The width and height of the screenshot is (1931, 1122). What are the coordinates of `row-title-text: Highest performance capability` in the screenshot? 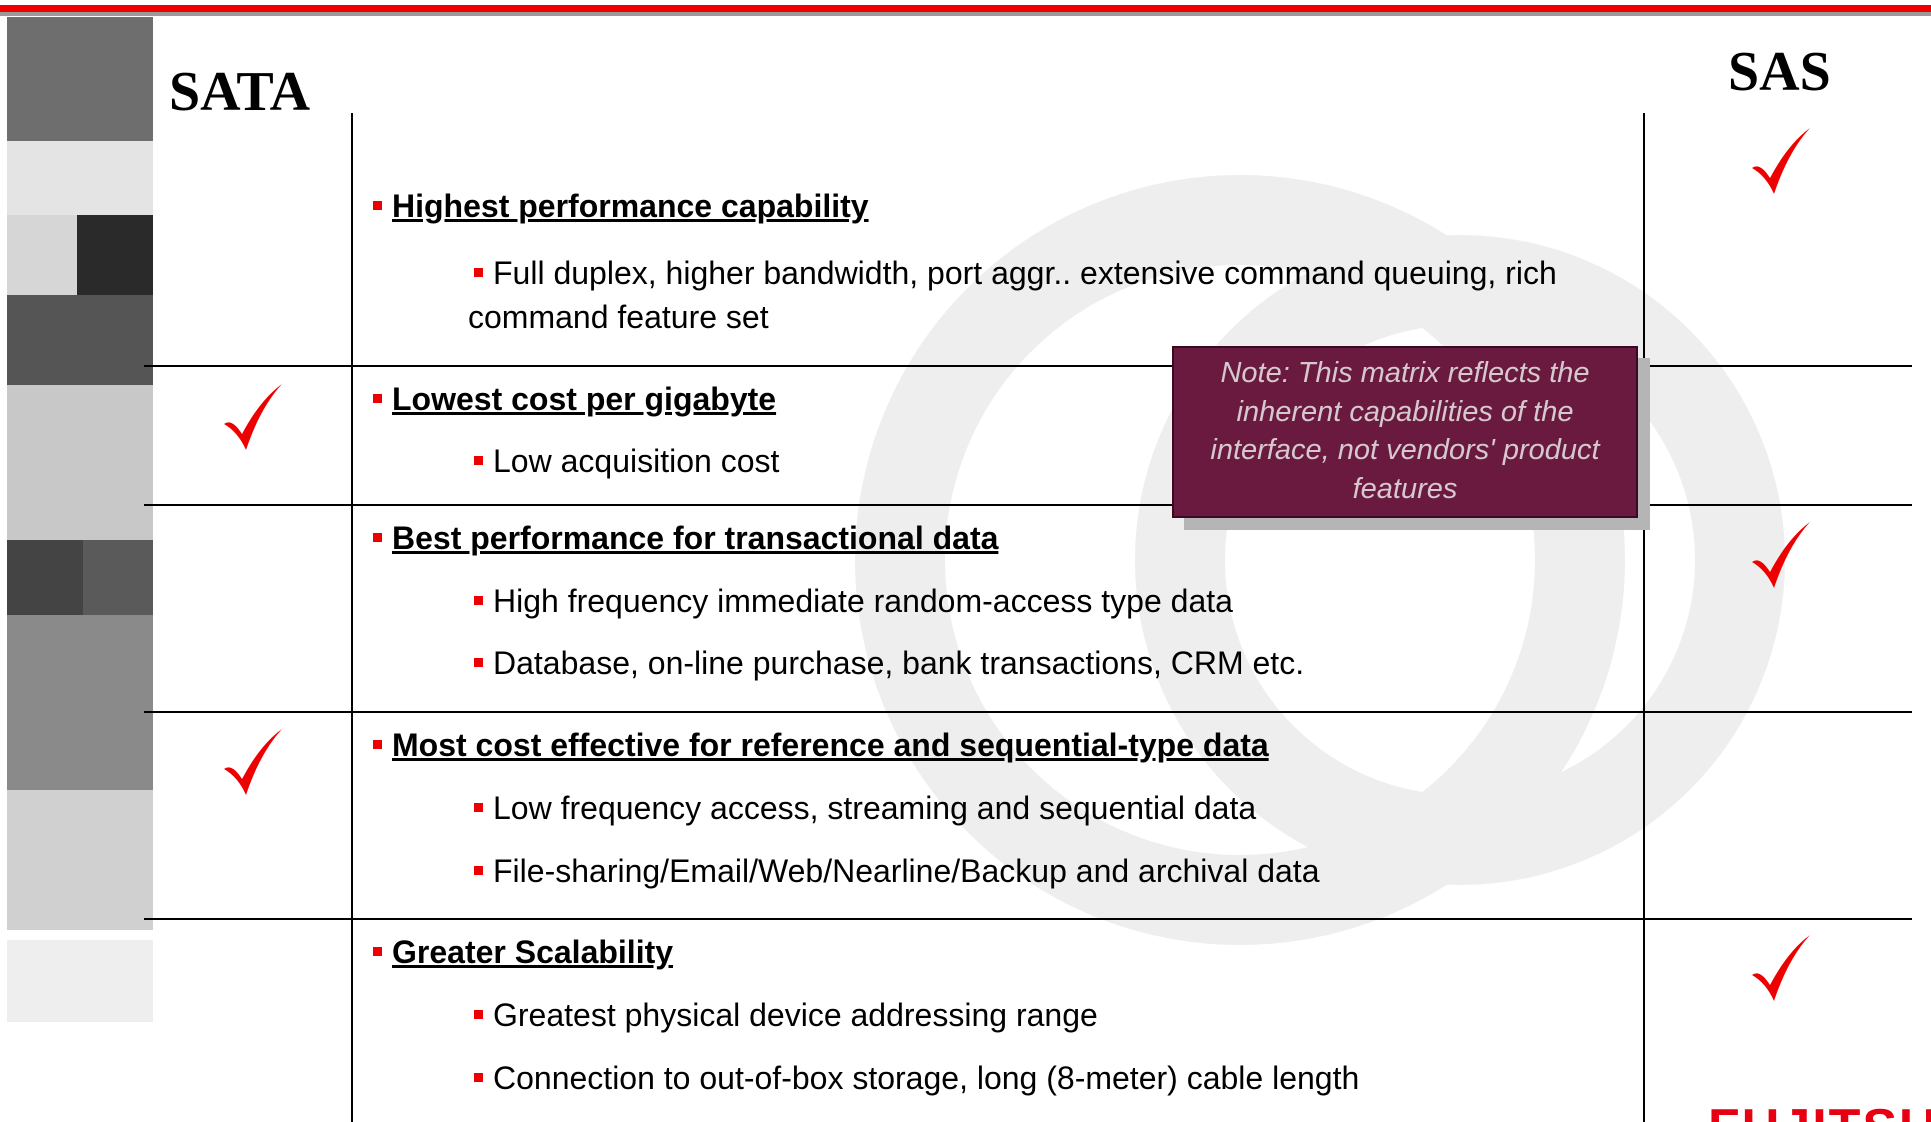 It's located at (630, 206).